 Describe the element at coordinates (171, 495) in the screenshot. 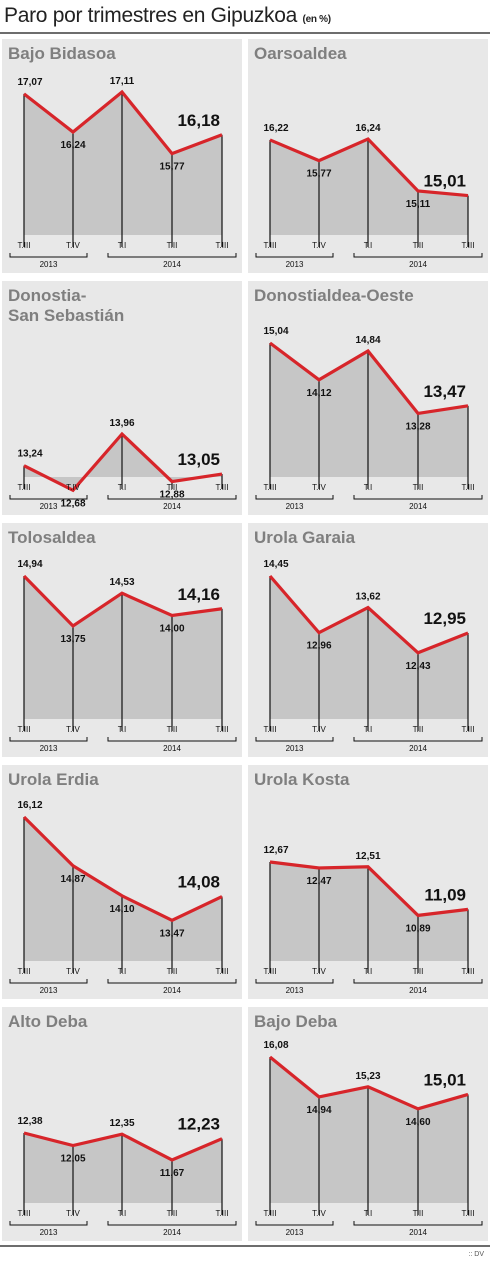

I see `data-label: 12,88` at that location.